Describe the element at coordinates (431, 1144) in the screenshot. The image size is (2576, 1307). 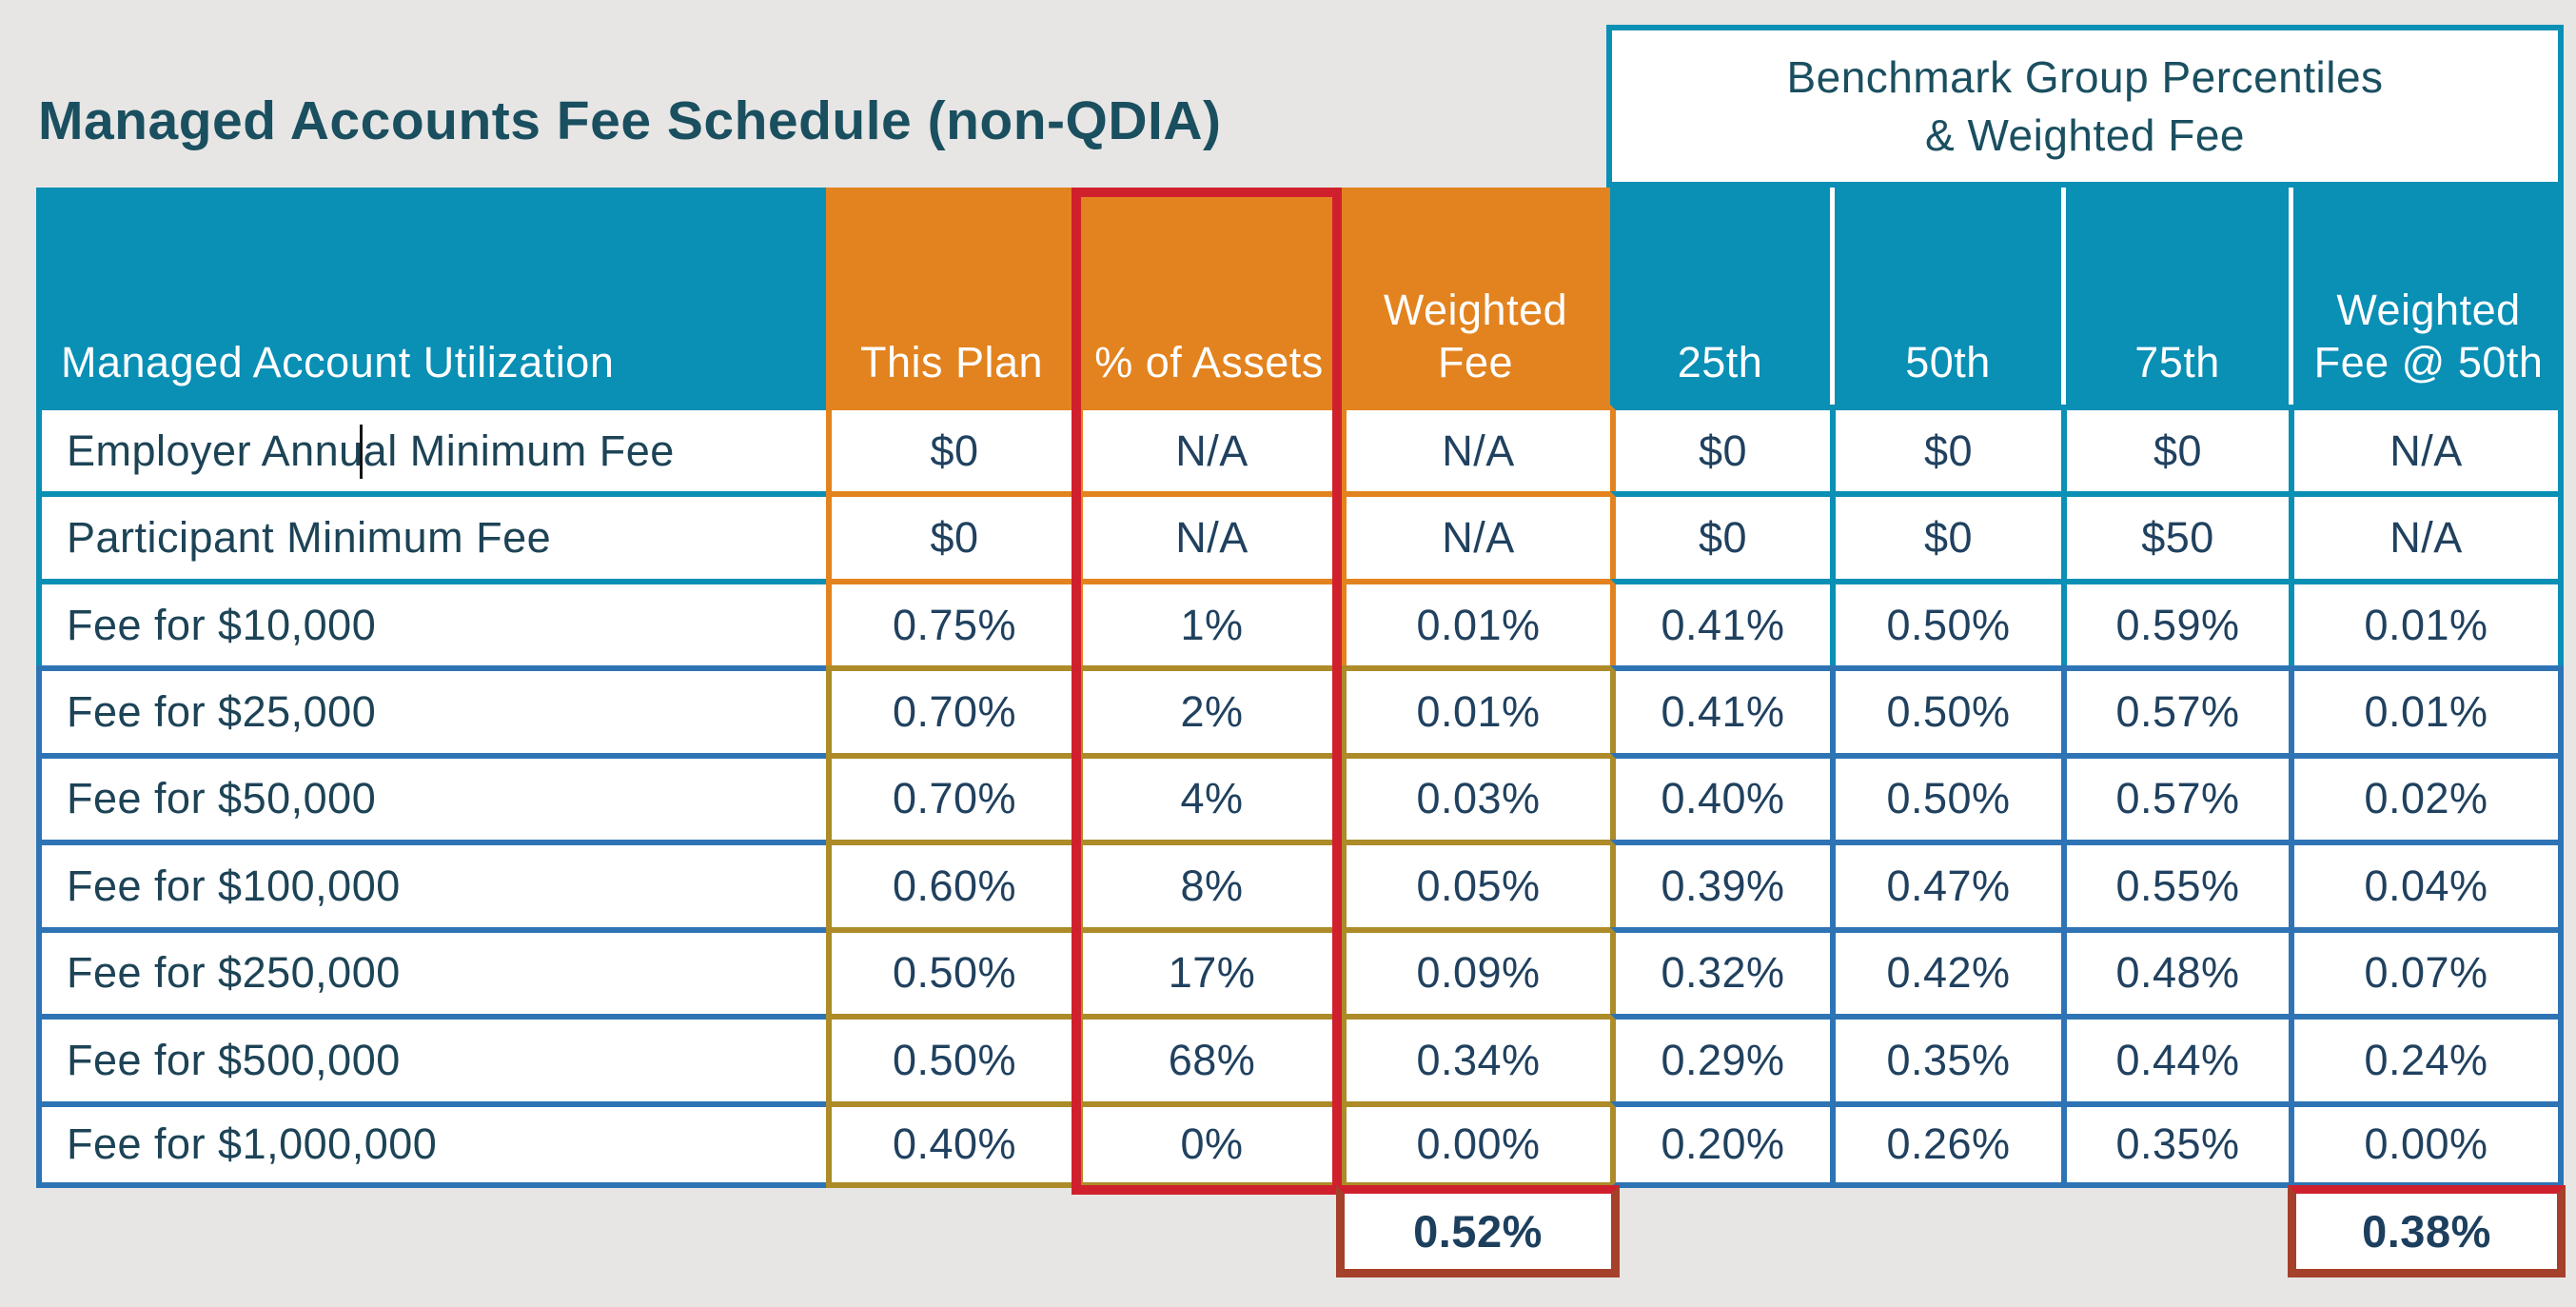
I see `row-label: Fee for $1,000,000` at that location.